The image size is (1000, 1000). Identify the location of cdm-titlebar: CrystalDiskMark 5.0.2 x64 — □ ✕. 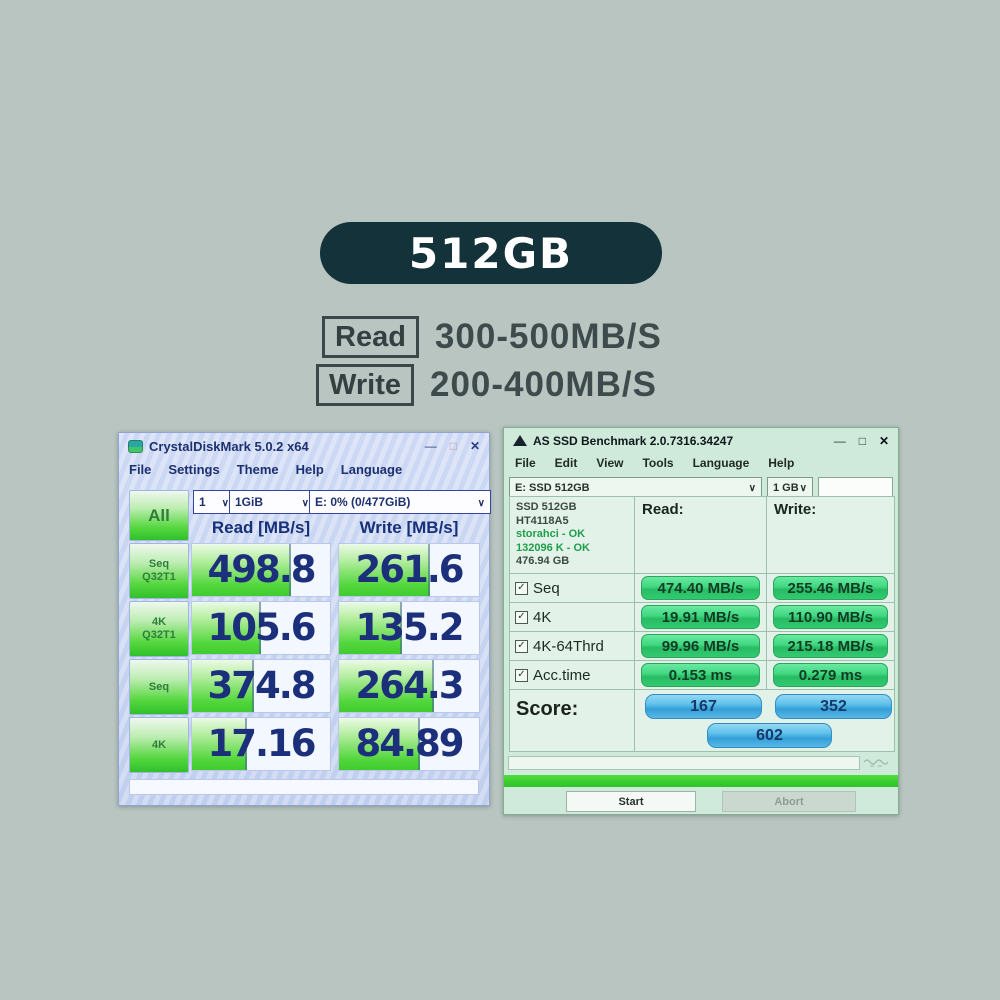
(304, 446).